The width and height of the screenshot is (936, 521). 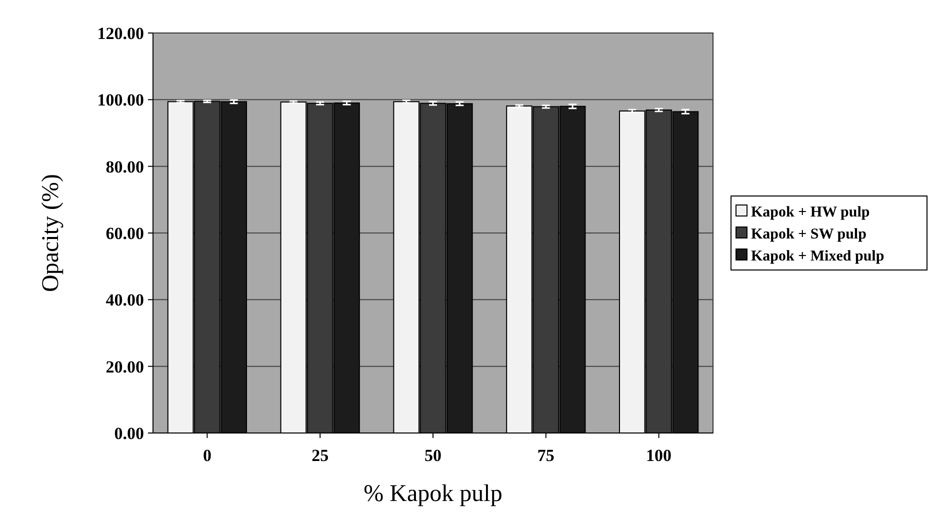 What do you see at coordinates (659, 455) in the screenshot?
I see `x-tick-label: 100` at bounding box center [659, 455].